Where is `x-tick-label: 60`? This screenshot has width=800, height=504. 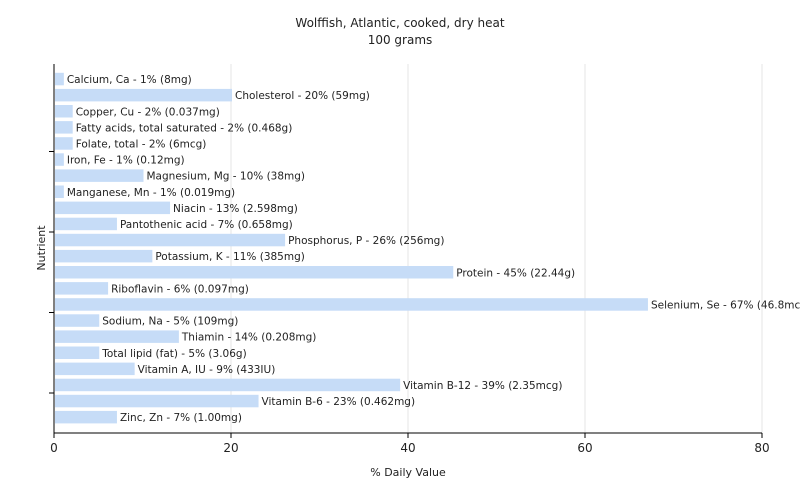 x-tick-label: 60 is located at coordinates (584, 448).